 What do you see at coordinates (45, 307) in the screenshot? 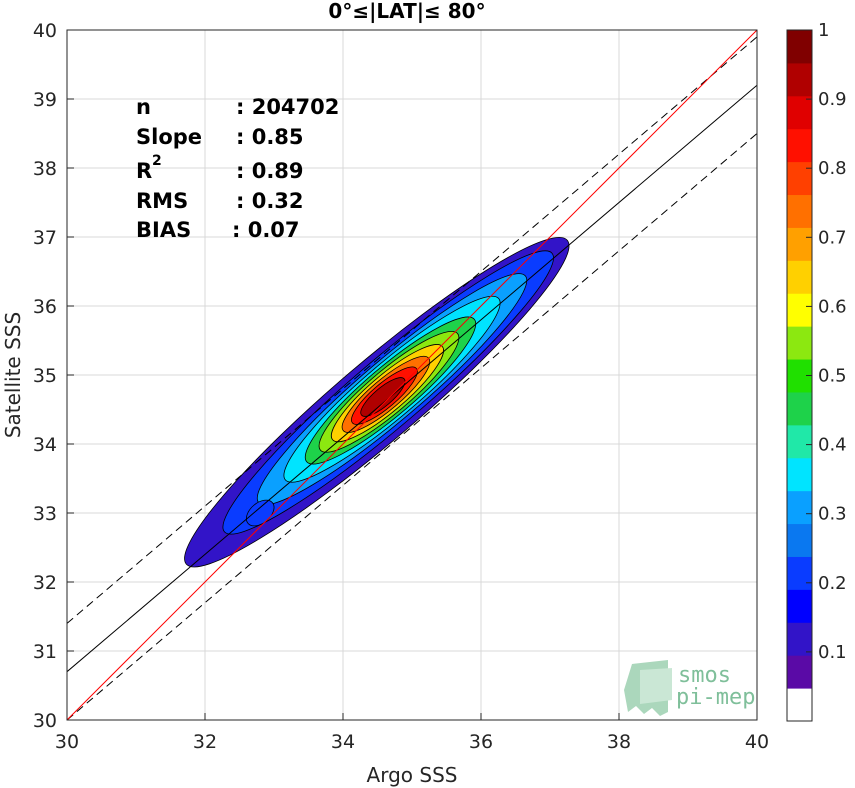
I see `y-tick-label: 36` at bounding box center [45, 307].